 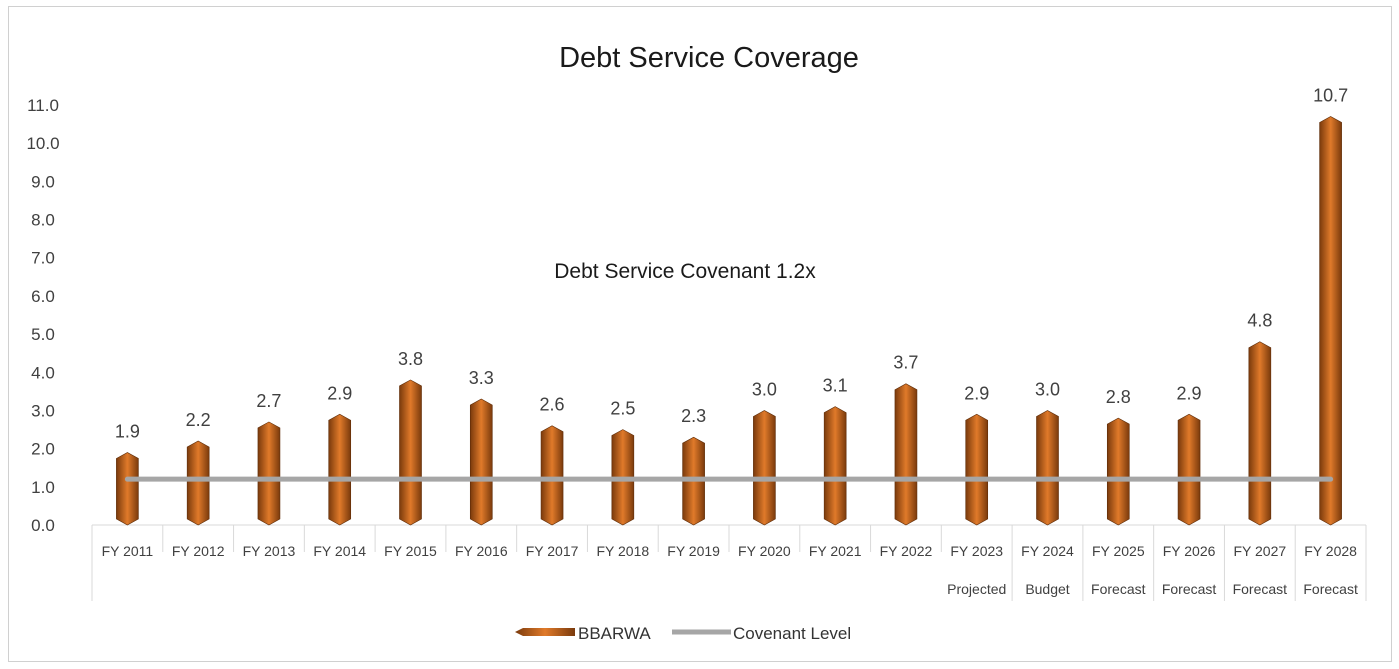 What do you see at coordinates (43, 487) in the screenshot?
I see `y-tick-label: 1.0` at bounding box center [43, 487].